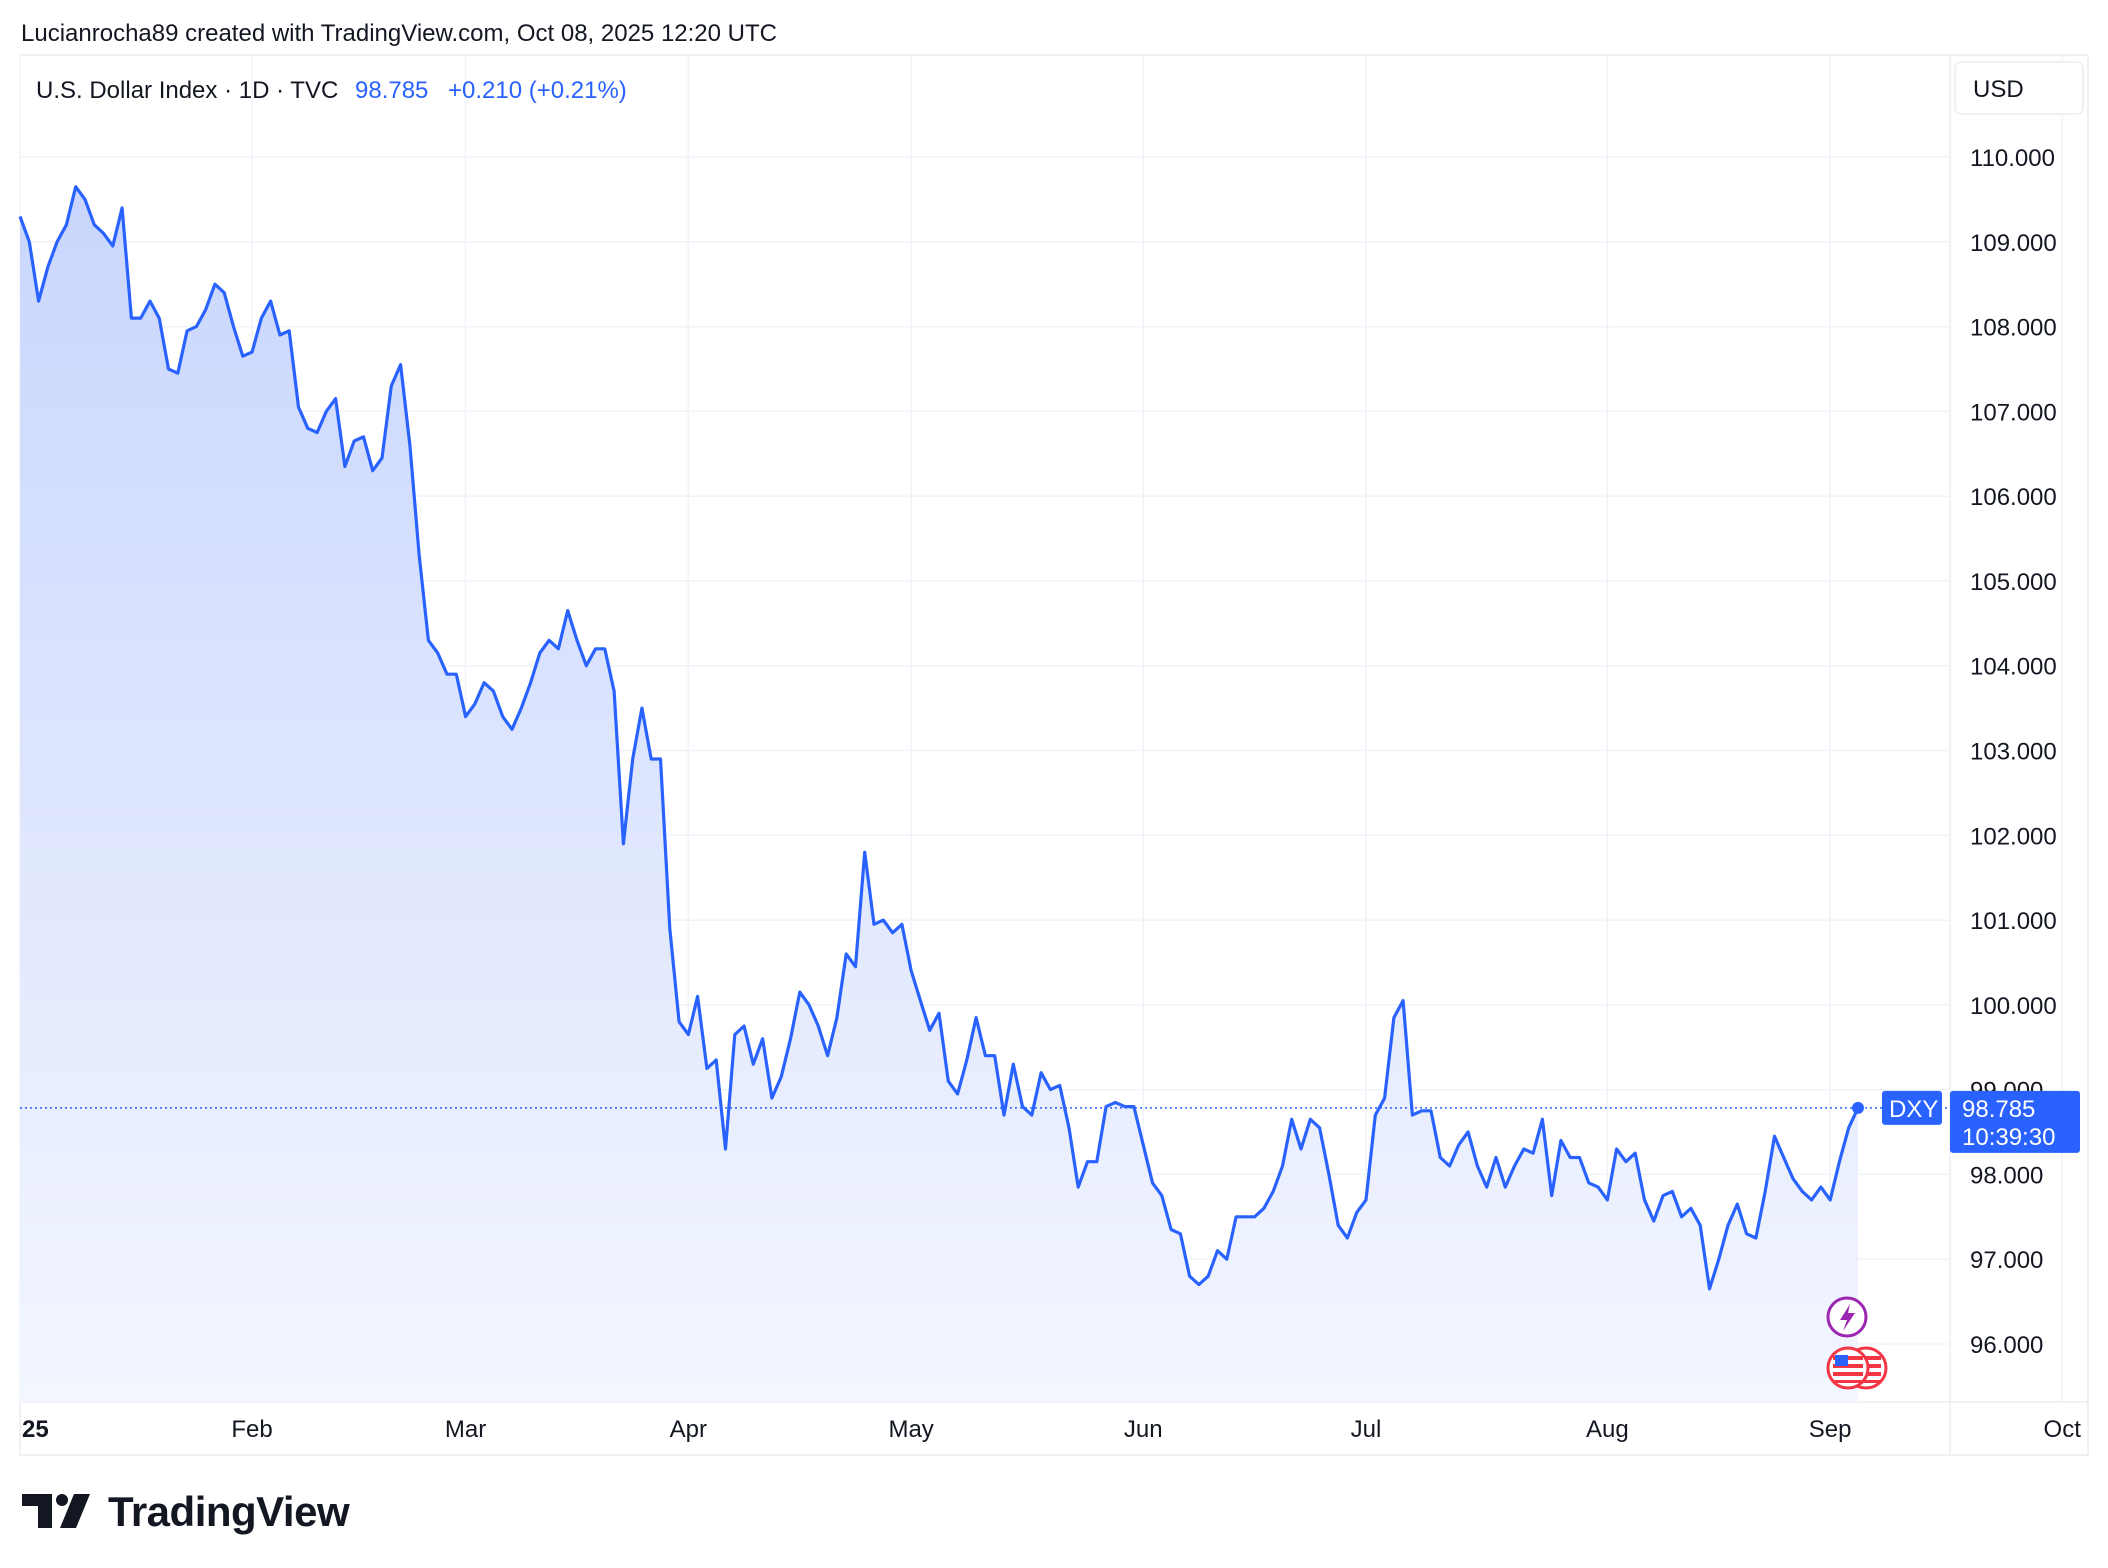  Describe the element at coordinates (537, 90) in the screenshot. I see `legend-change: +0.210 (+0.21%)` at that location.